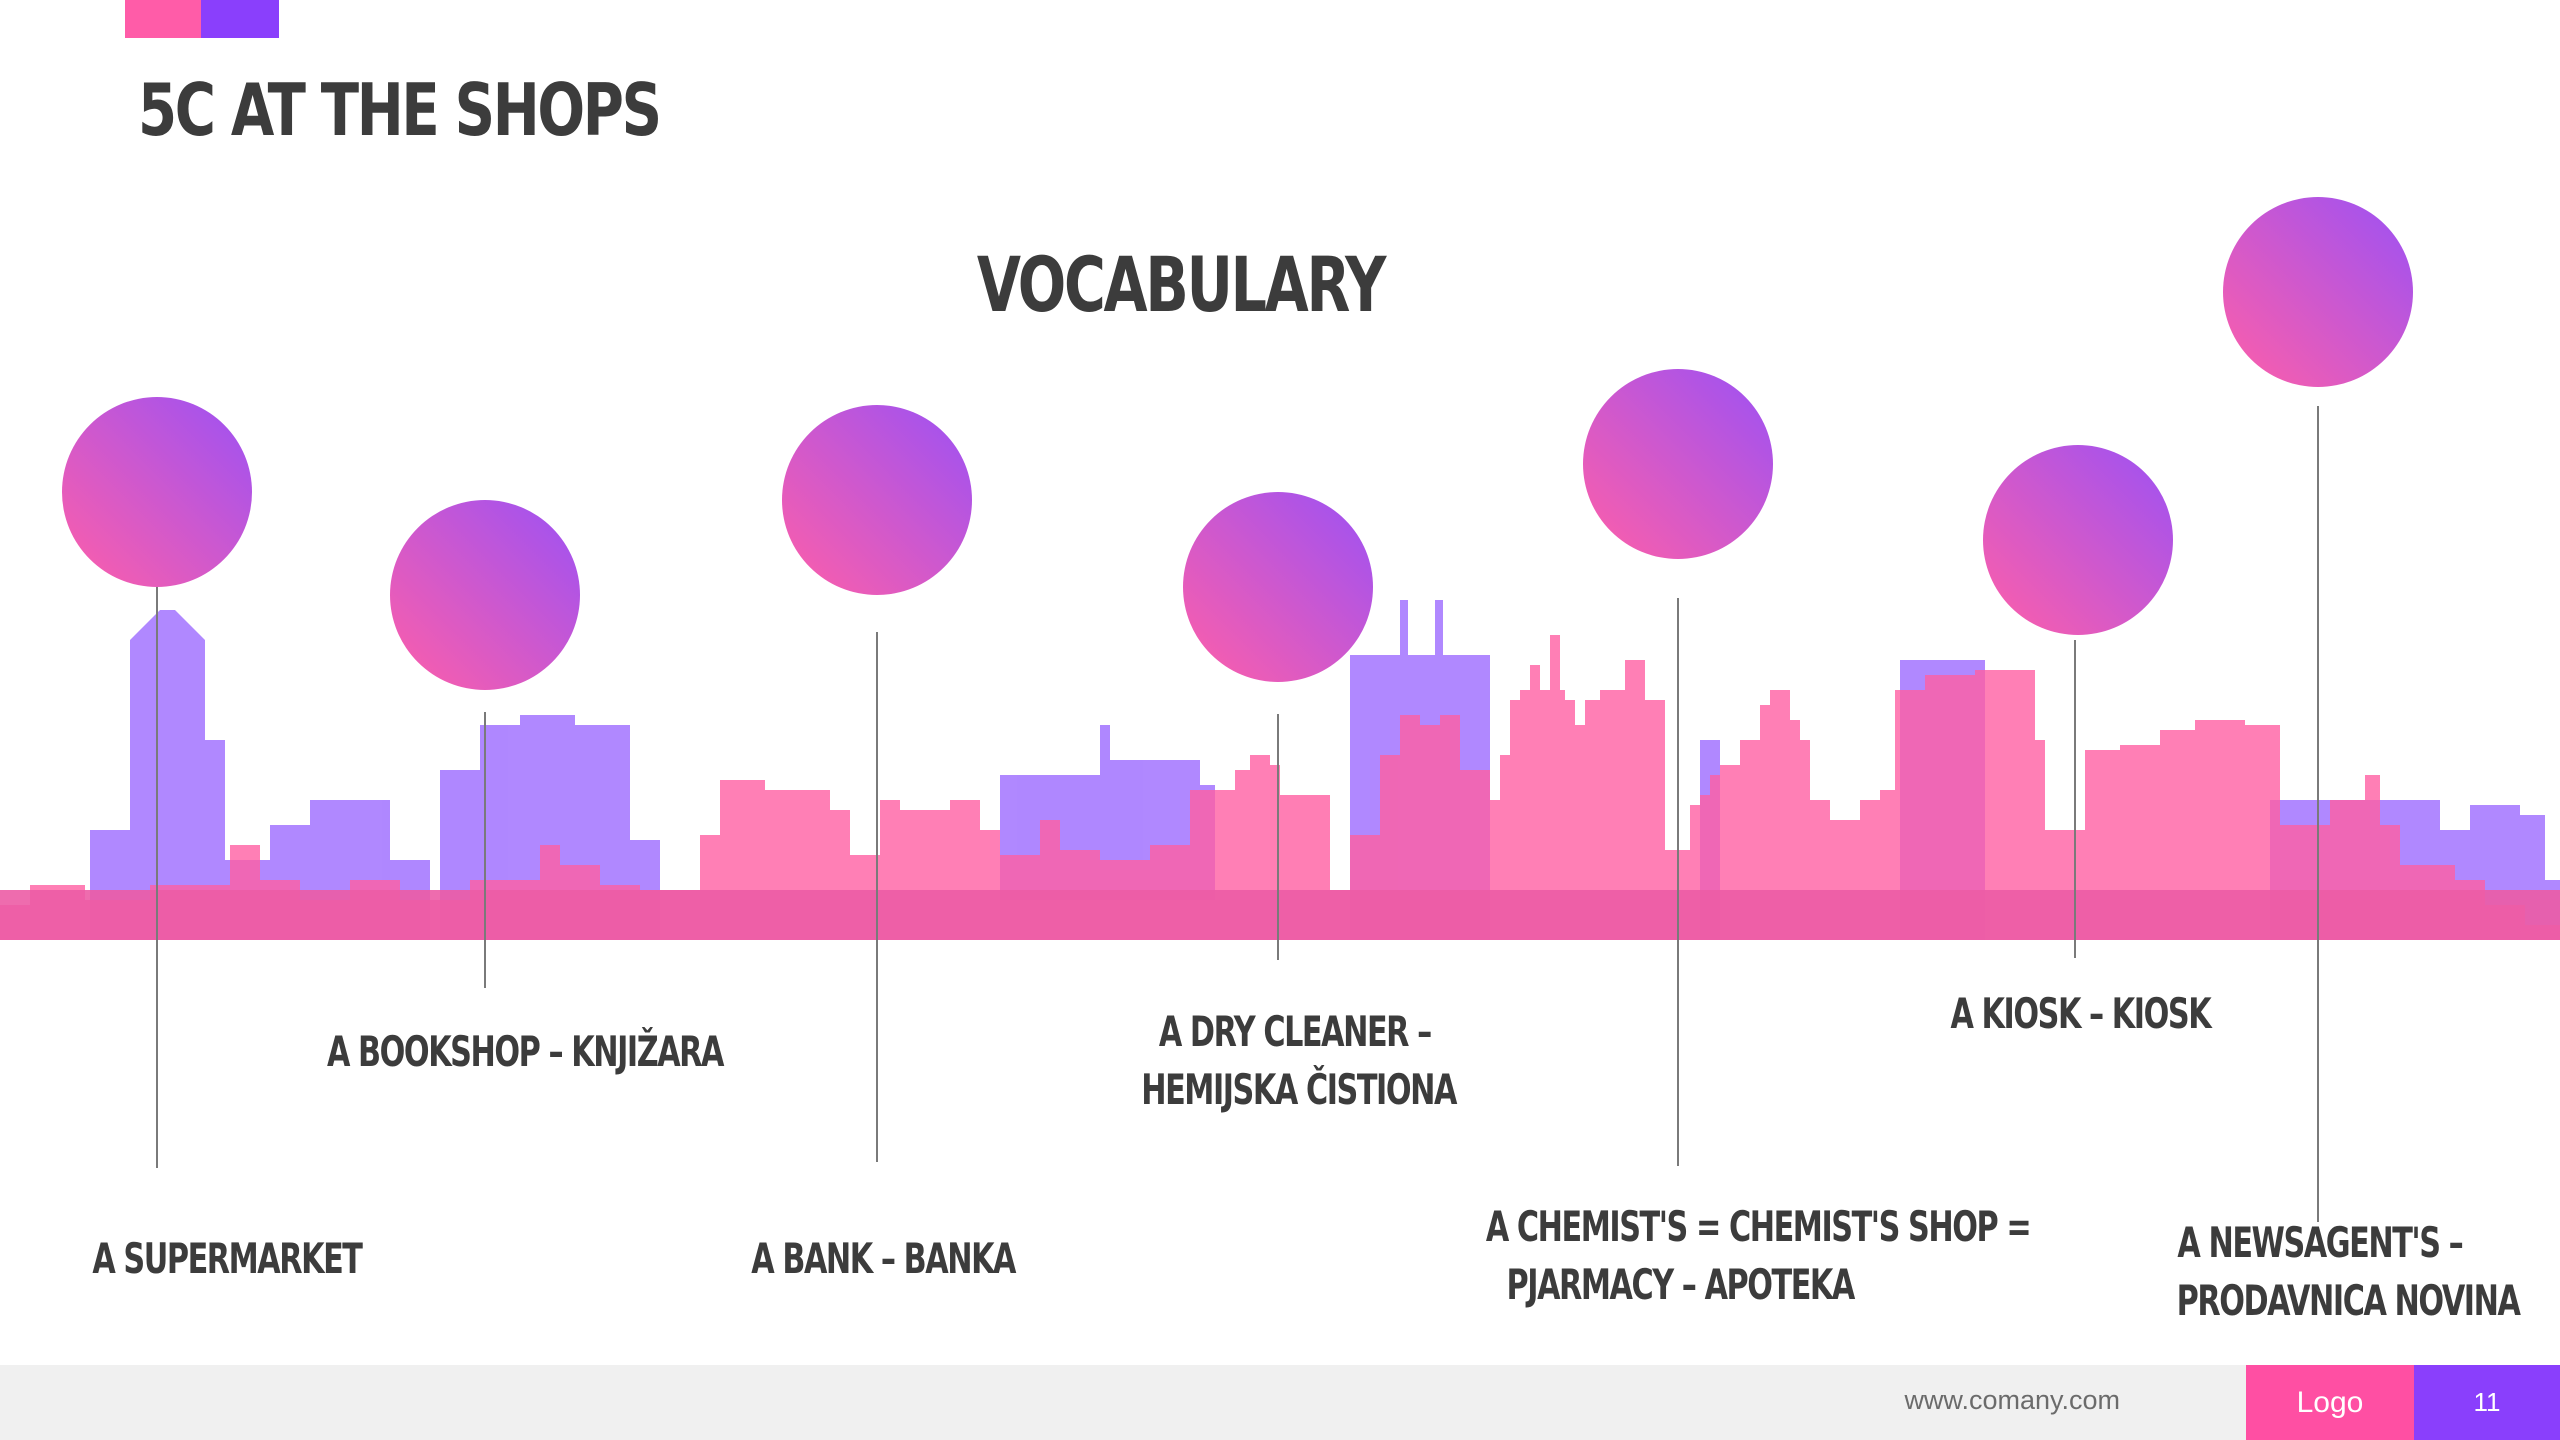 The width and height of the screenshot is (2560, 1440). I want to click on pin-circle-bookshop, so click(485, 595).